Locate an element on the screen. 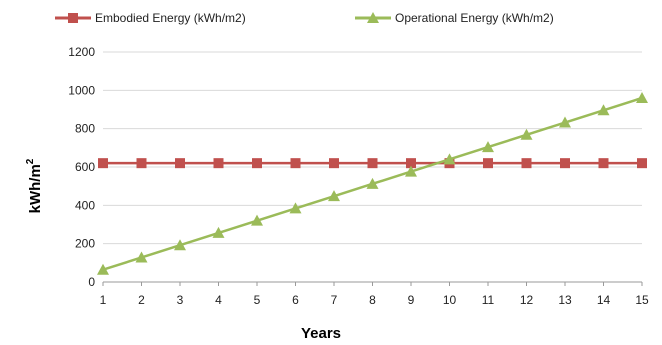  x-tick-label: 4 is located at coordinates (218, 300).